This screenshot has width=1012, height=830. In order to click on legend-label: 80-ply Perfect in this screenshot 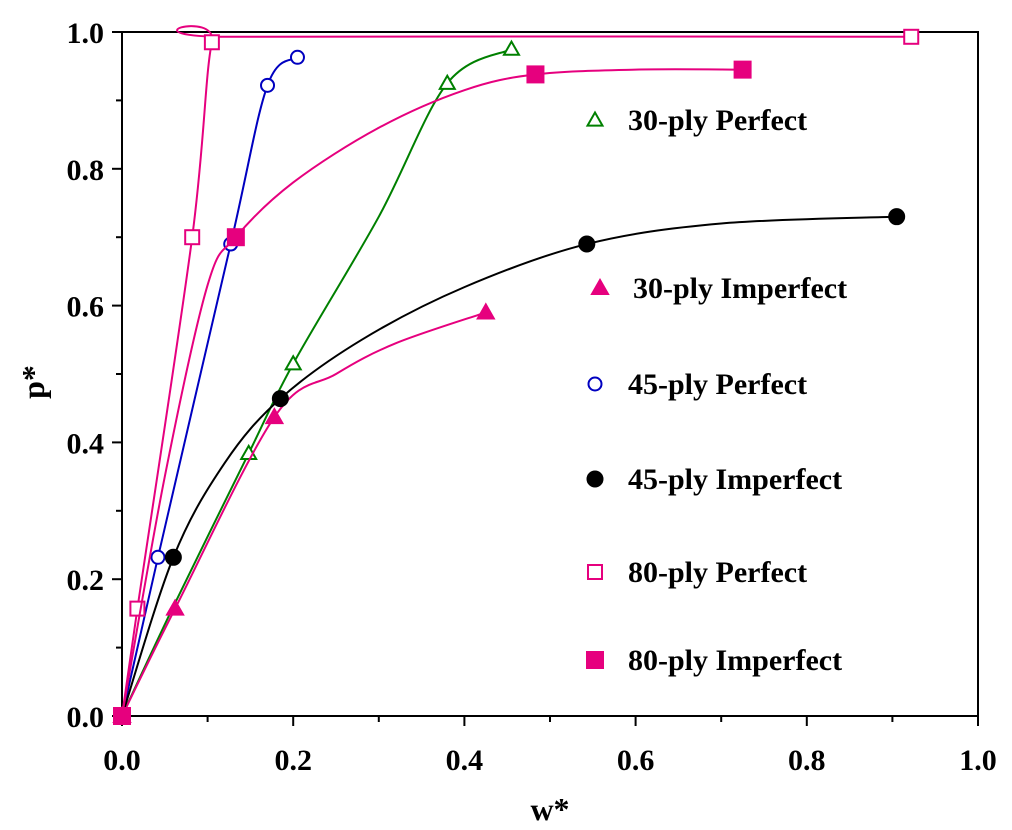, I will do `click(717, 572)`.